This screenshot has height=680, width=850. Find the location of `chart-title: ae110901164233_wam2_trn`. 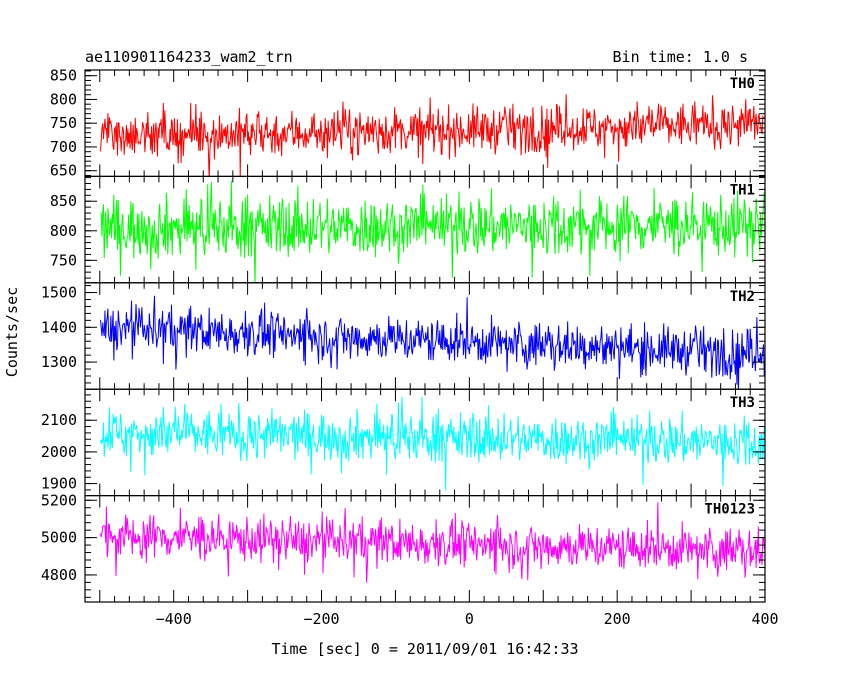

chart-title: ae110901164233_wam2_trn is located at coordinates (189, 57).